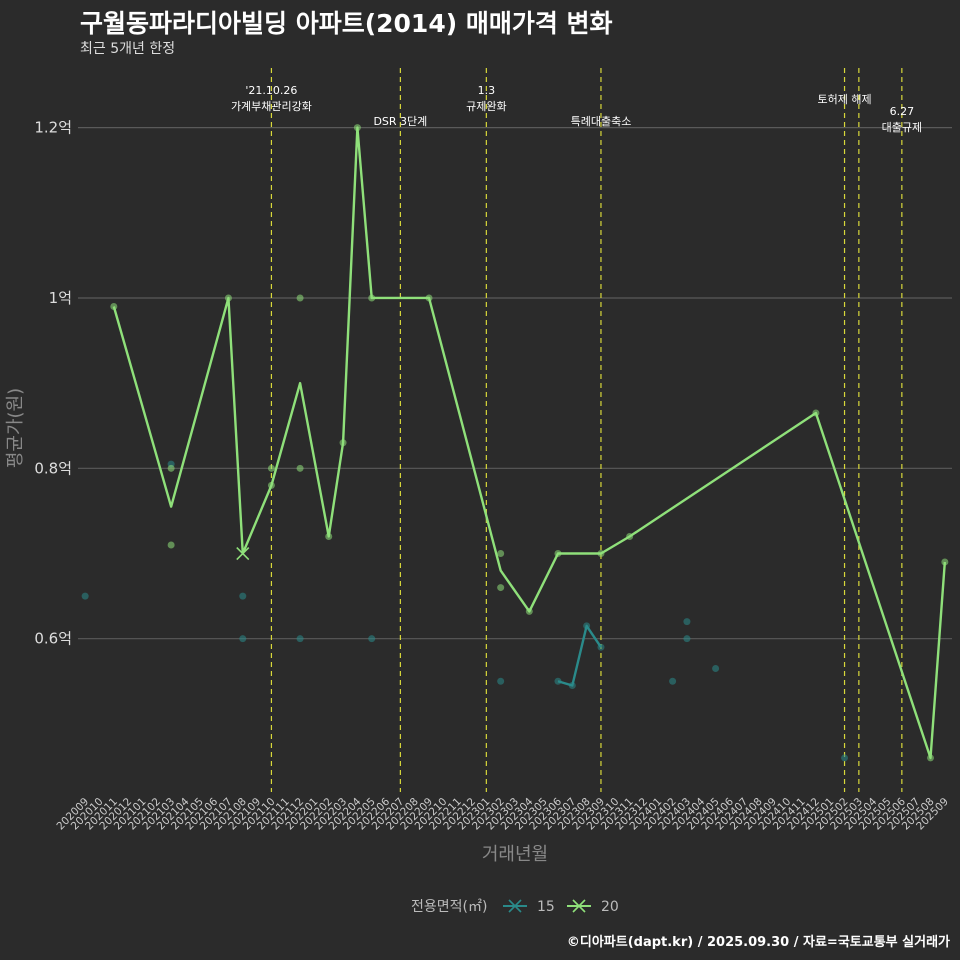 This screenshot has height=960, width=960. I want to click on y-tick-label: 0.6억, so click(53, 639).